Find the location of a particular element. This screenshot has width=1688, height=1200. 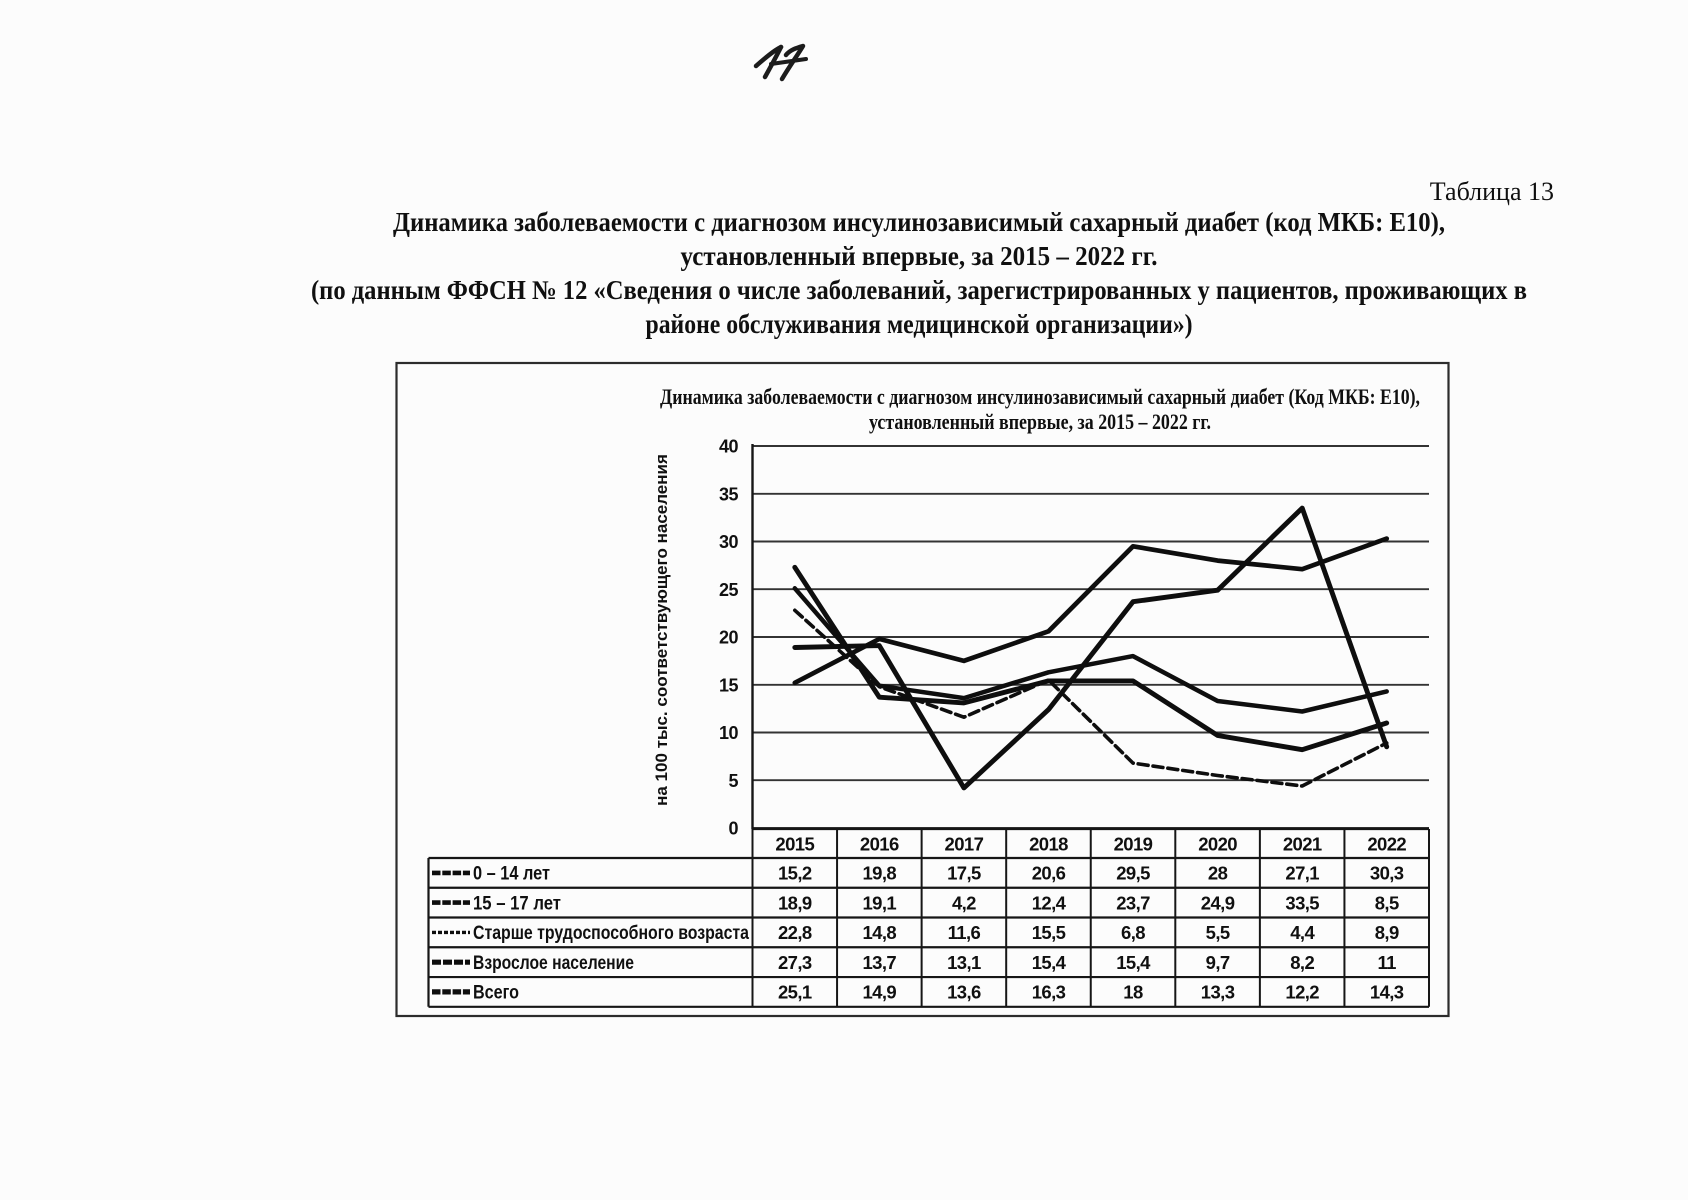

svg-text: 5 is located at coordinates (733, 781).